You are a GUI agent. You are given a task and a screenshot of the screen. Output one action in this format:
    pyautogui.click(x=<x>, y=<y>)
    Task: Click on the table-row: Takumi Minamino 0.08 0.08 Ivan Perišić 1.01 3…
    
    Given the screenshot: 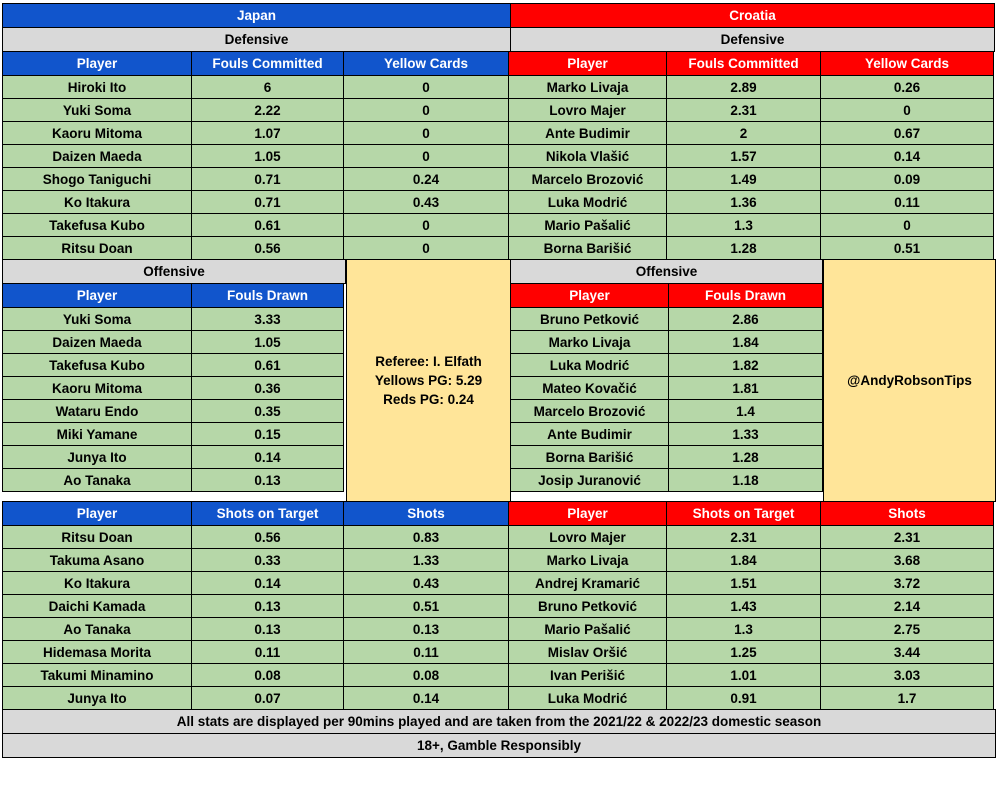 What is the action you would take?
    pyautogui.click(x=498, y=675)
    